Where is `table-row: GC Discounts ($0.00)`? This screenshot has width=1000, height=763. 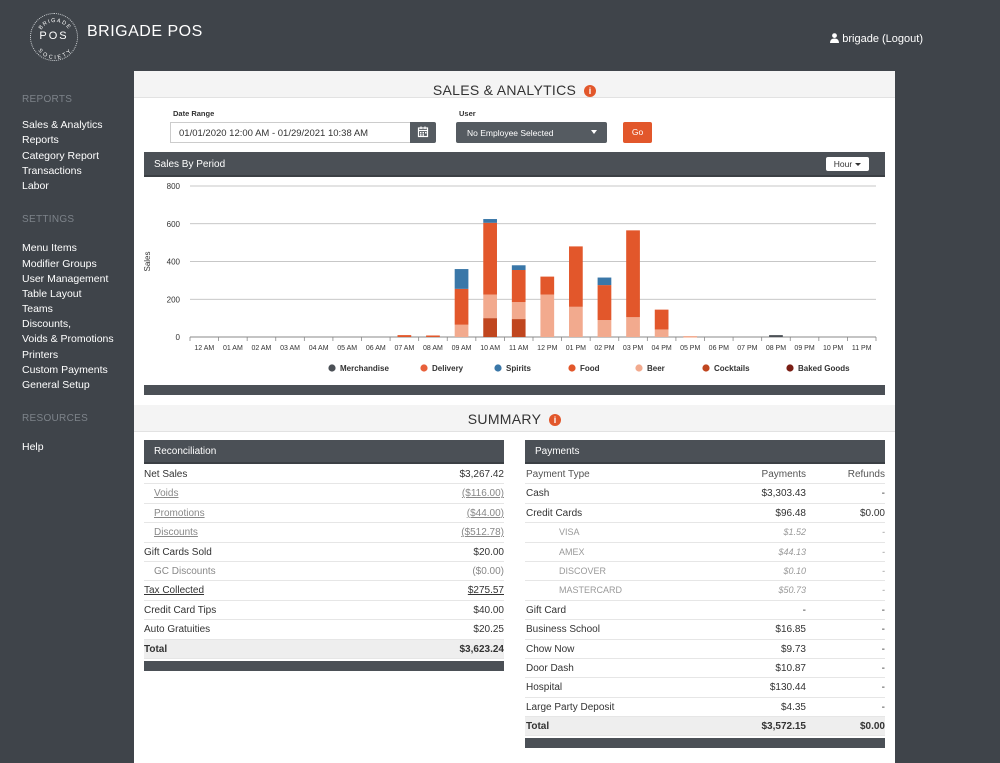 table-row: GC Discounts ($0.00) is located at coordinates (324, 572).